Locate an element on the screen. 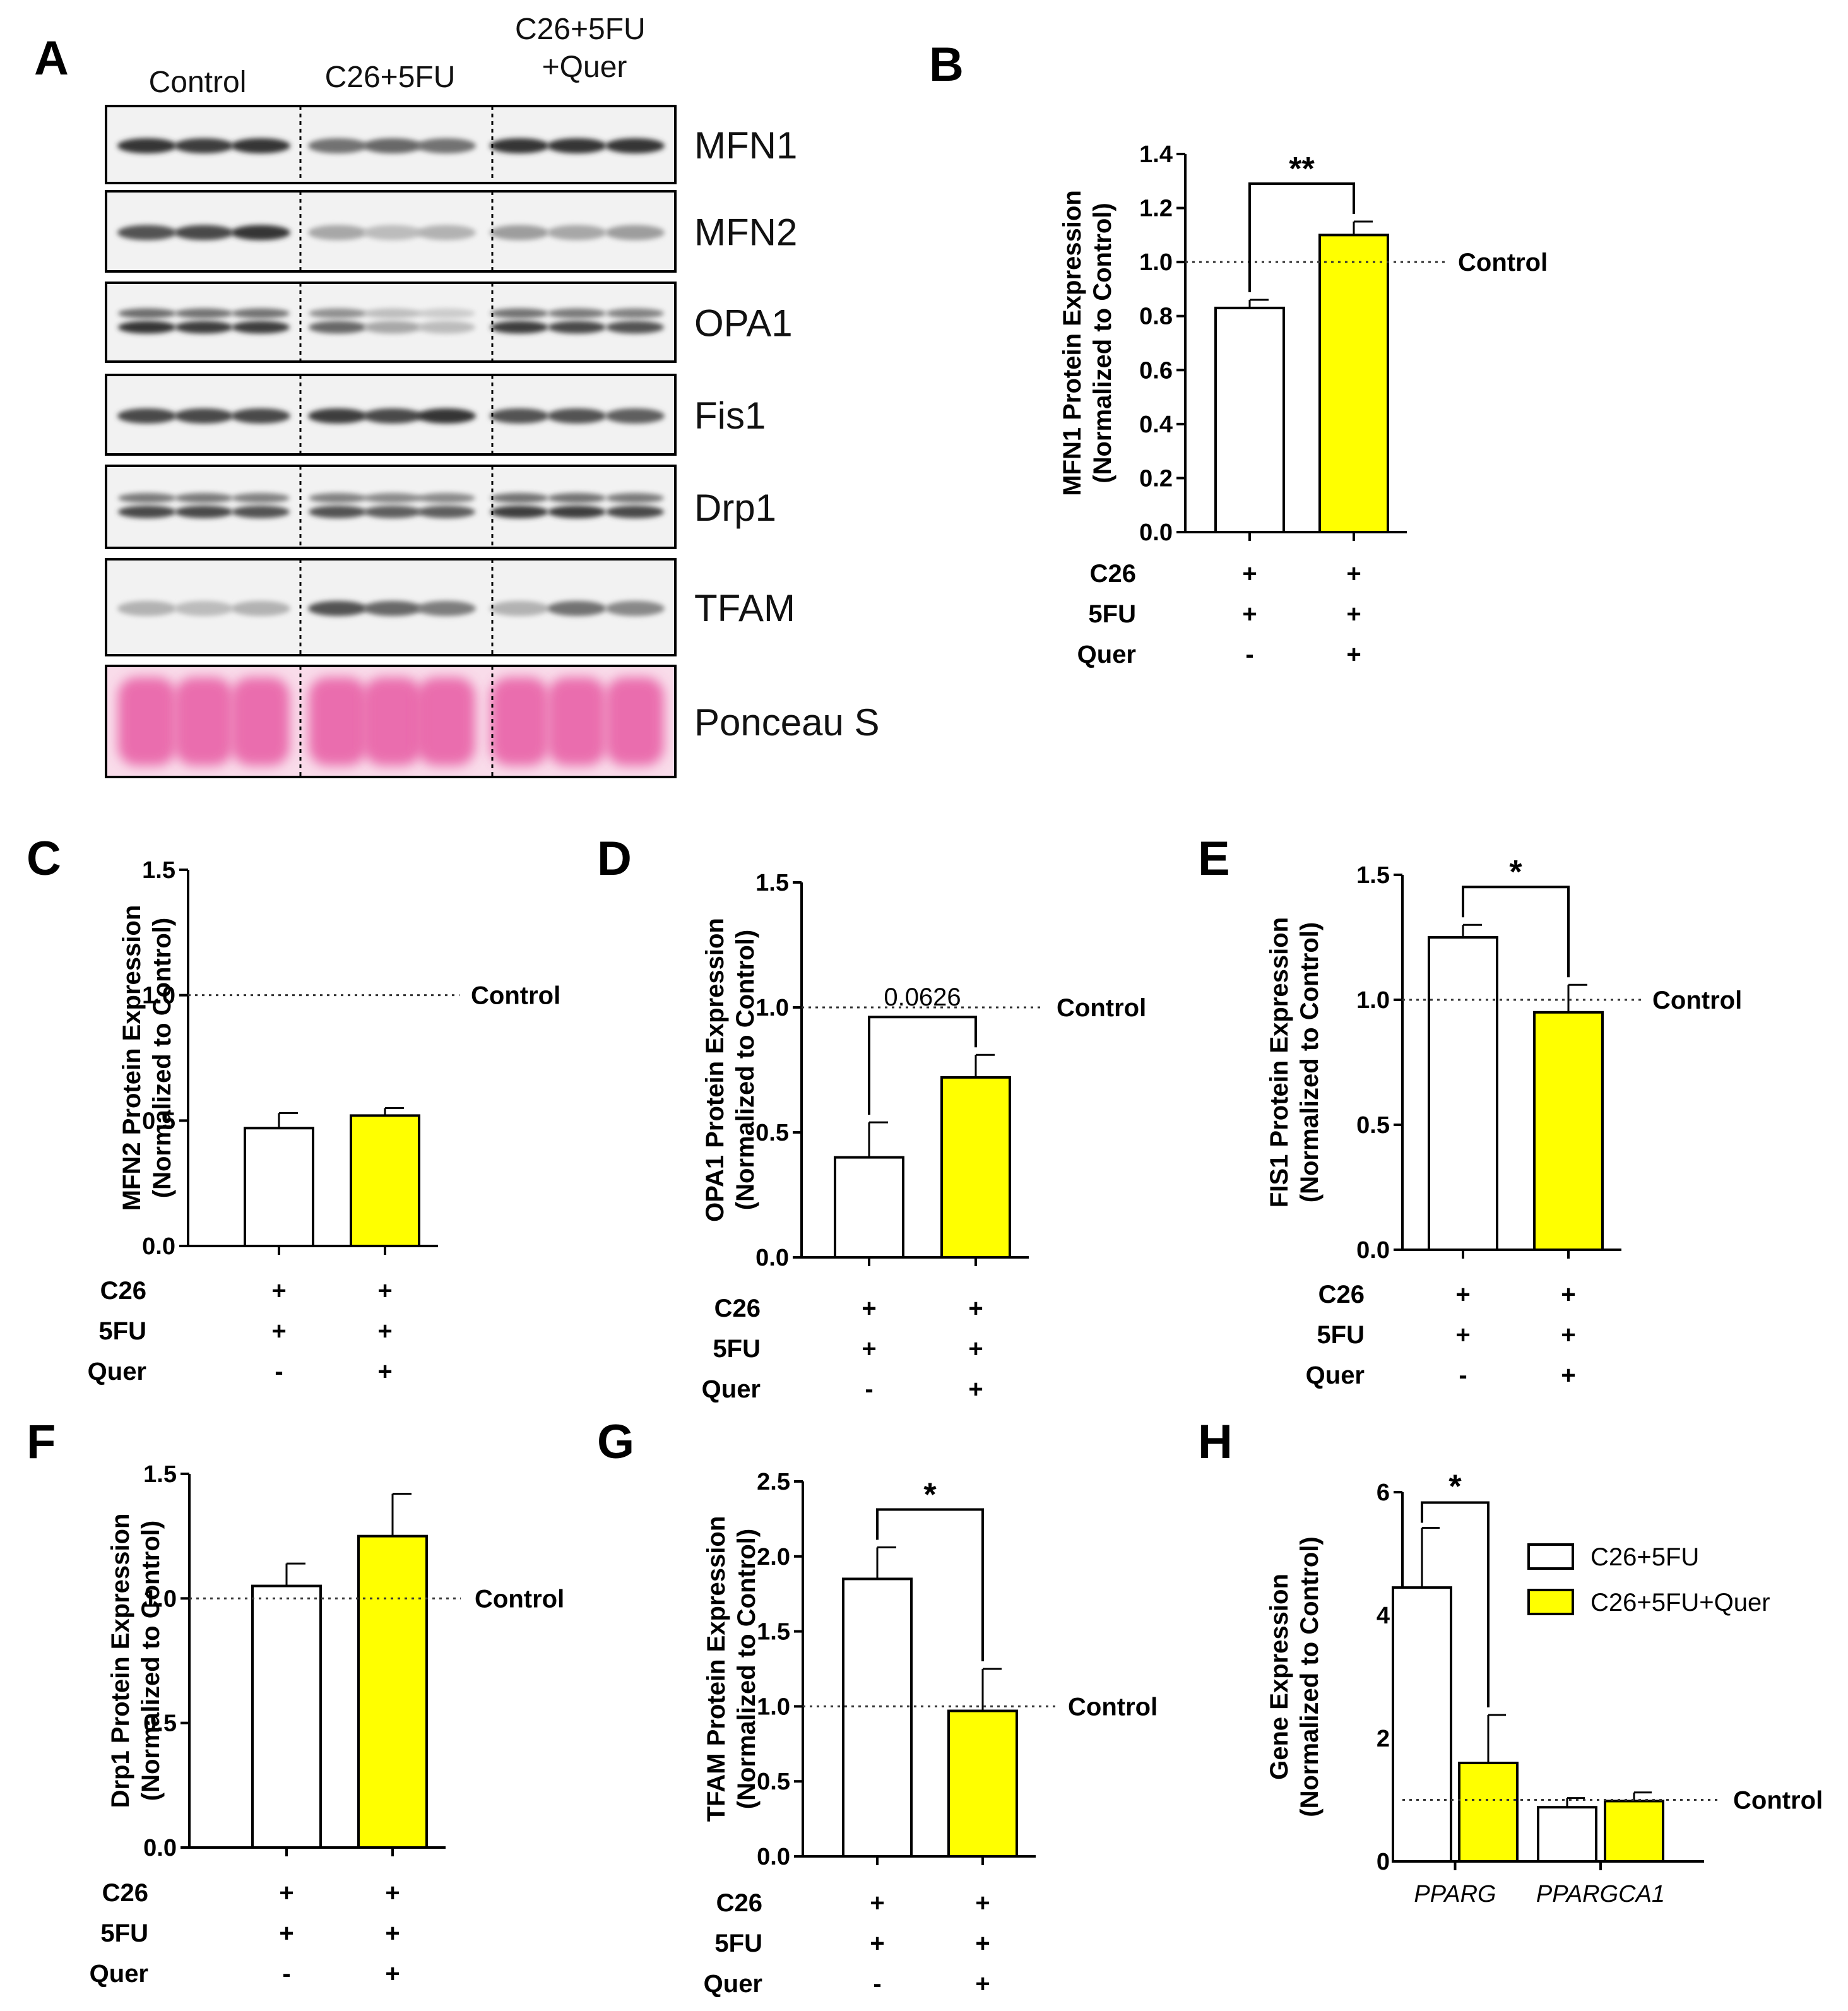  blot-opa1: OPA1 is located at coordinates (449, 322).